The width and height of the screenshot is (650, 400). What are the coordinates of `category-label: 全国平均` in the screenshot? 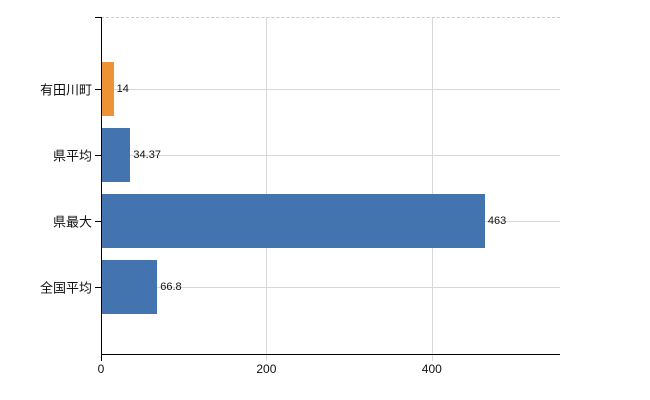 It's located at (65, 288).